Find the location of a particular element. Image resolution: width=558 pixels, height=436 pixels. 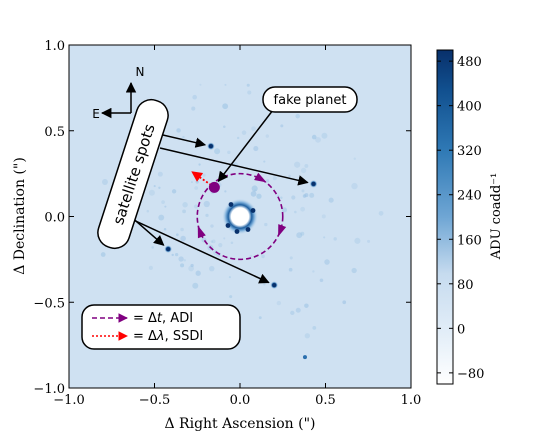

compass-east-label: E is located at coordinates (96, 114).